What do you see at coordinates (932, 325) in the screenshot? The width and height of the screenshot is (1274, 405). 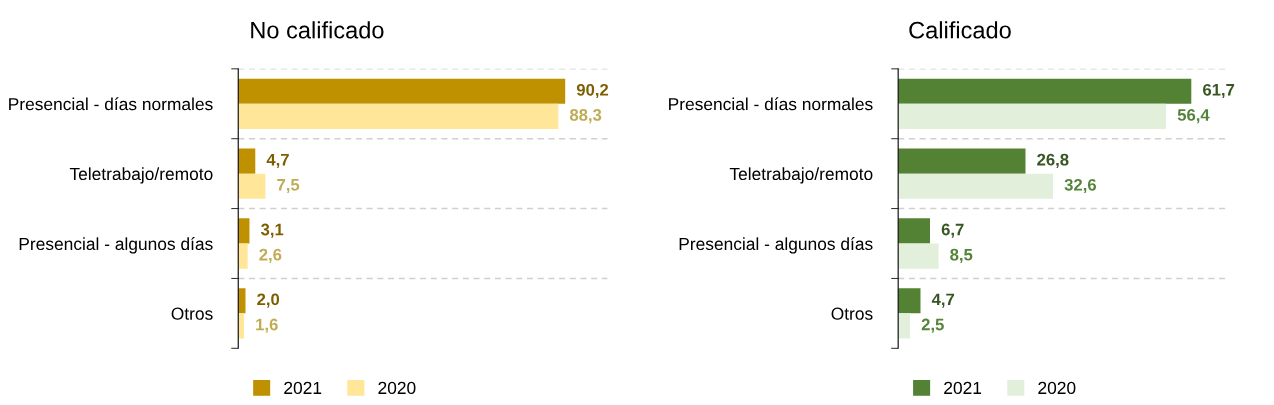 I see `data-label: 2,5` at bounding box center [932, 325].